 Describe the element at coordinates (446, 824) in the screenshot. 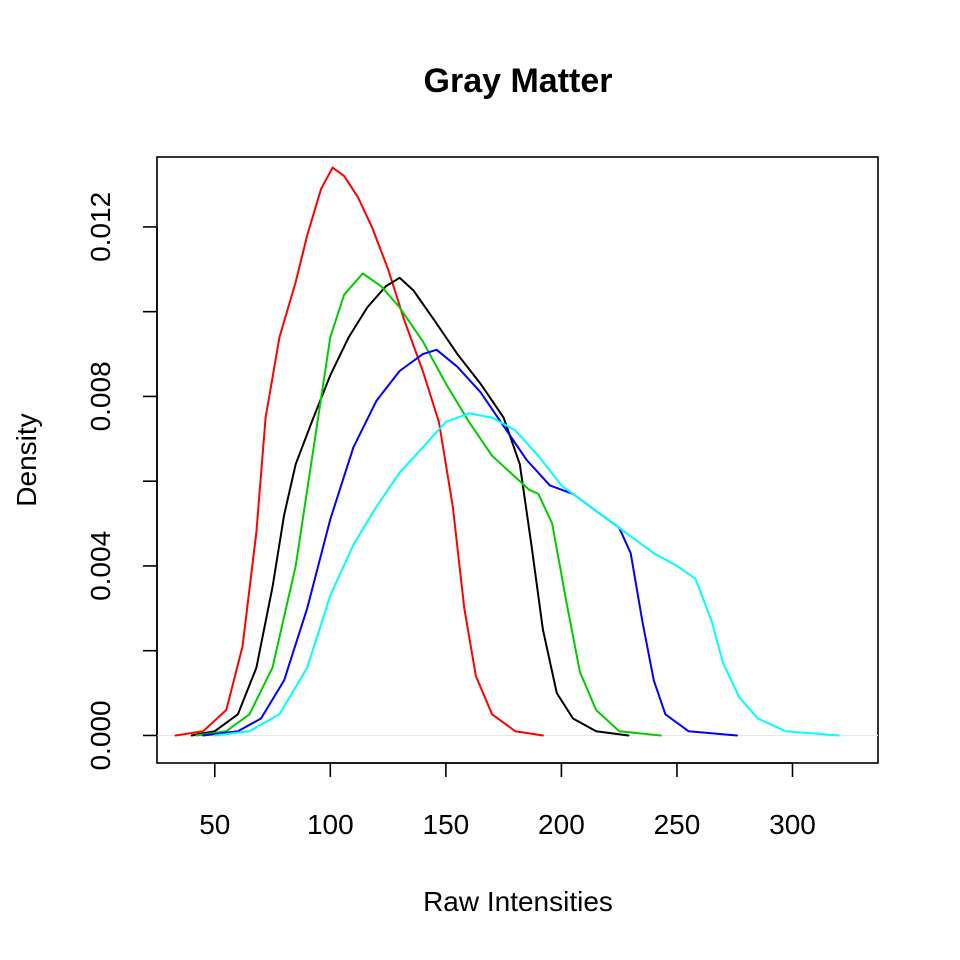

I see `x-tick-label: 150` at that location.